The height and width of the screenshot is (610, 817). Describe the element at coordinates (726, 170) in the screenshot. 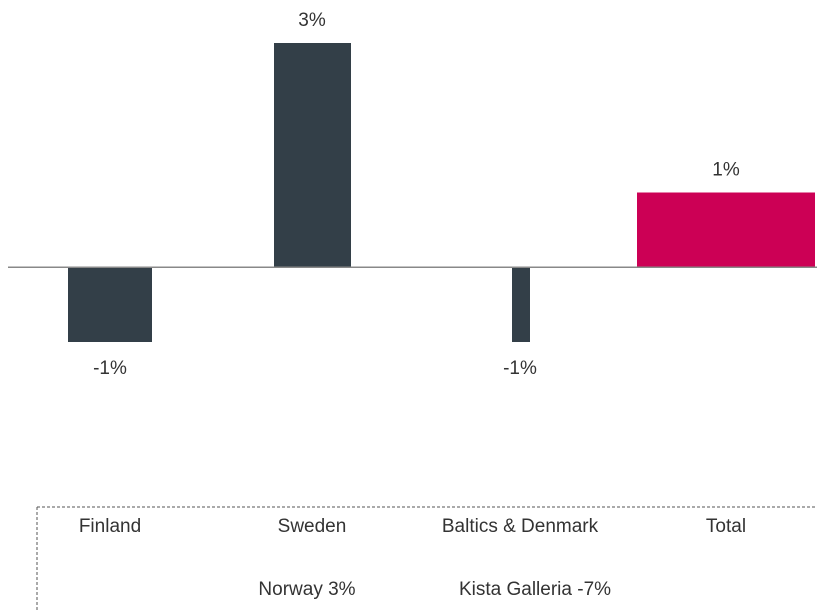

I see `value-label: 1%` at that location.